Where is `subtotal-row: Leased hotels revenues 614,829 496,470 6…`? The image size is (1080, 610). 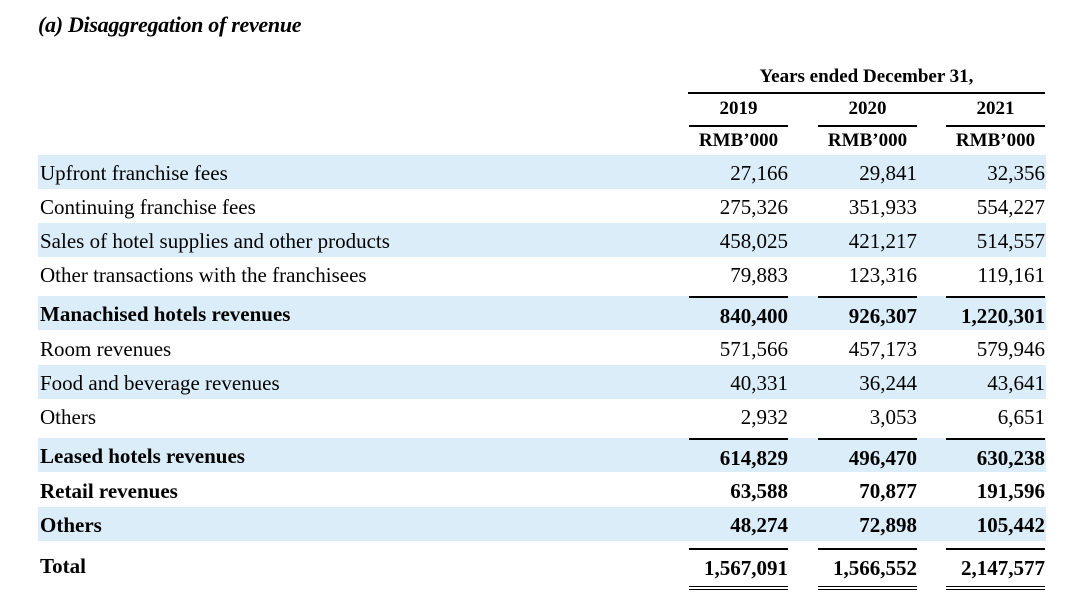 subtotal-row: Leased hotels revenues 614,829 496,470 6… is located at coordinates (542, 455).